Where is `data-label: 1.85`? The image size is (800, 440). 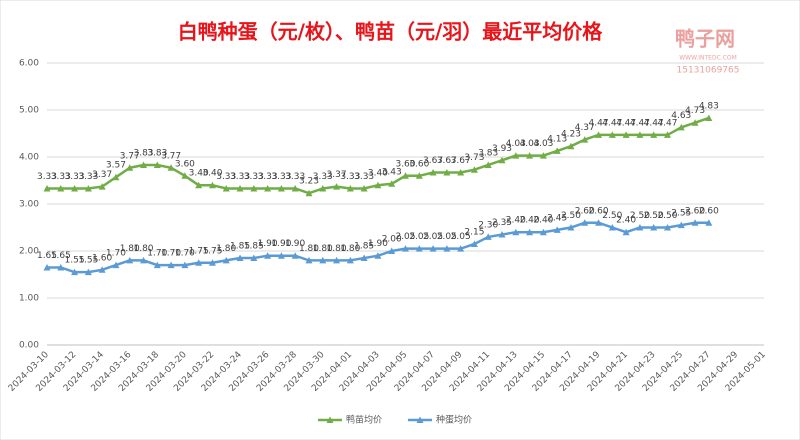
data-label: 1.85 is located at coordinates (364, 247).